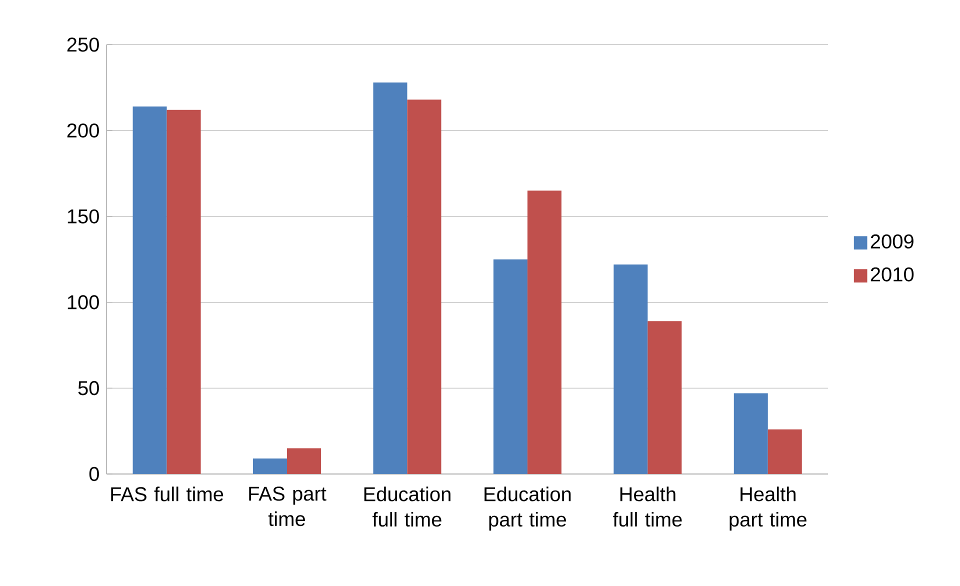  I want to click on y-tick-label: 0, so click(94, 474).